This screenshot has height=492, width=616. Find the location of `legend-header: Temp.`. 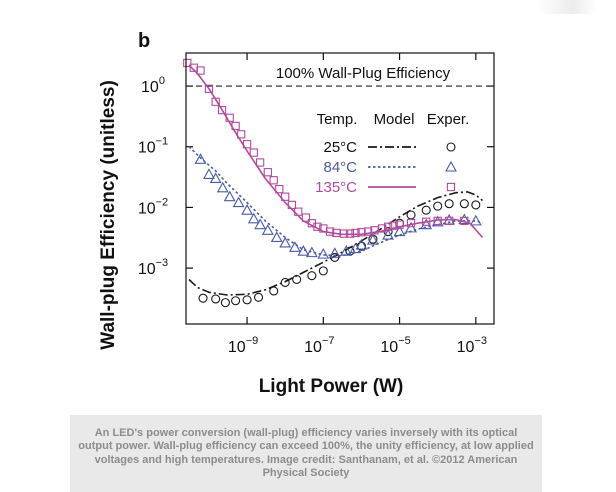

legend-header: Temp. is located at coordinates (337, 119).